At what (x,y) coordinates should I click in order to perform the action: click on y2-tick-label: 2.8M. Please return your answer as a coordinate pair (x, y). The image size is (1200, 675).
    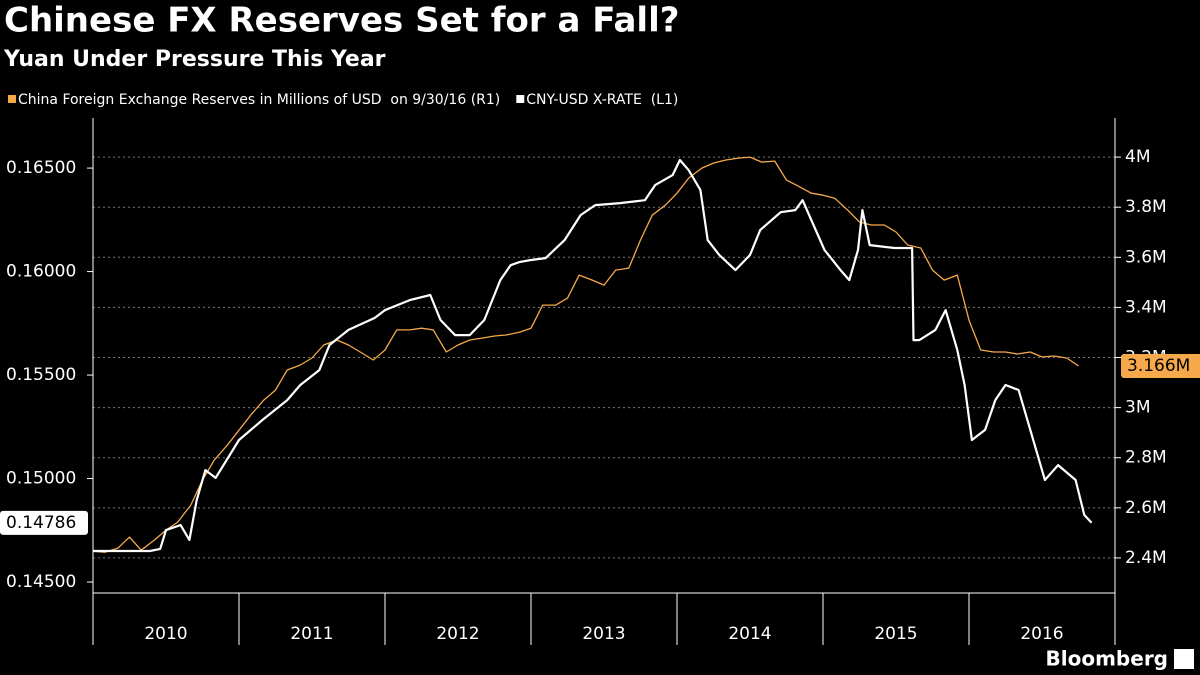
    Looking at the image, I should click on (1146, 458).